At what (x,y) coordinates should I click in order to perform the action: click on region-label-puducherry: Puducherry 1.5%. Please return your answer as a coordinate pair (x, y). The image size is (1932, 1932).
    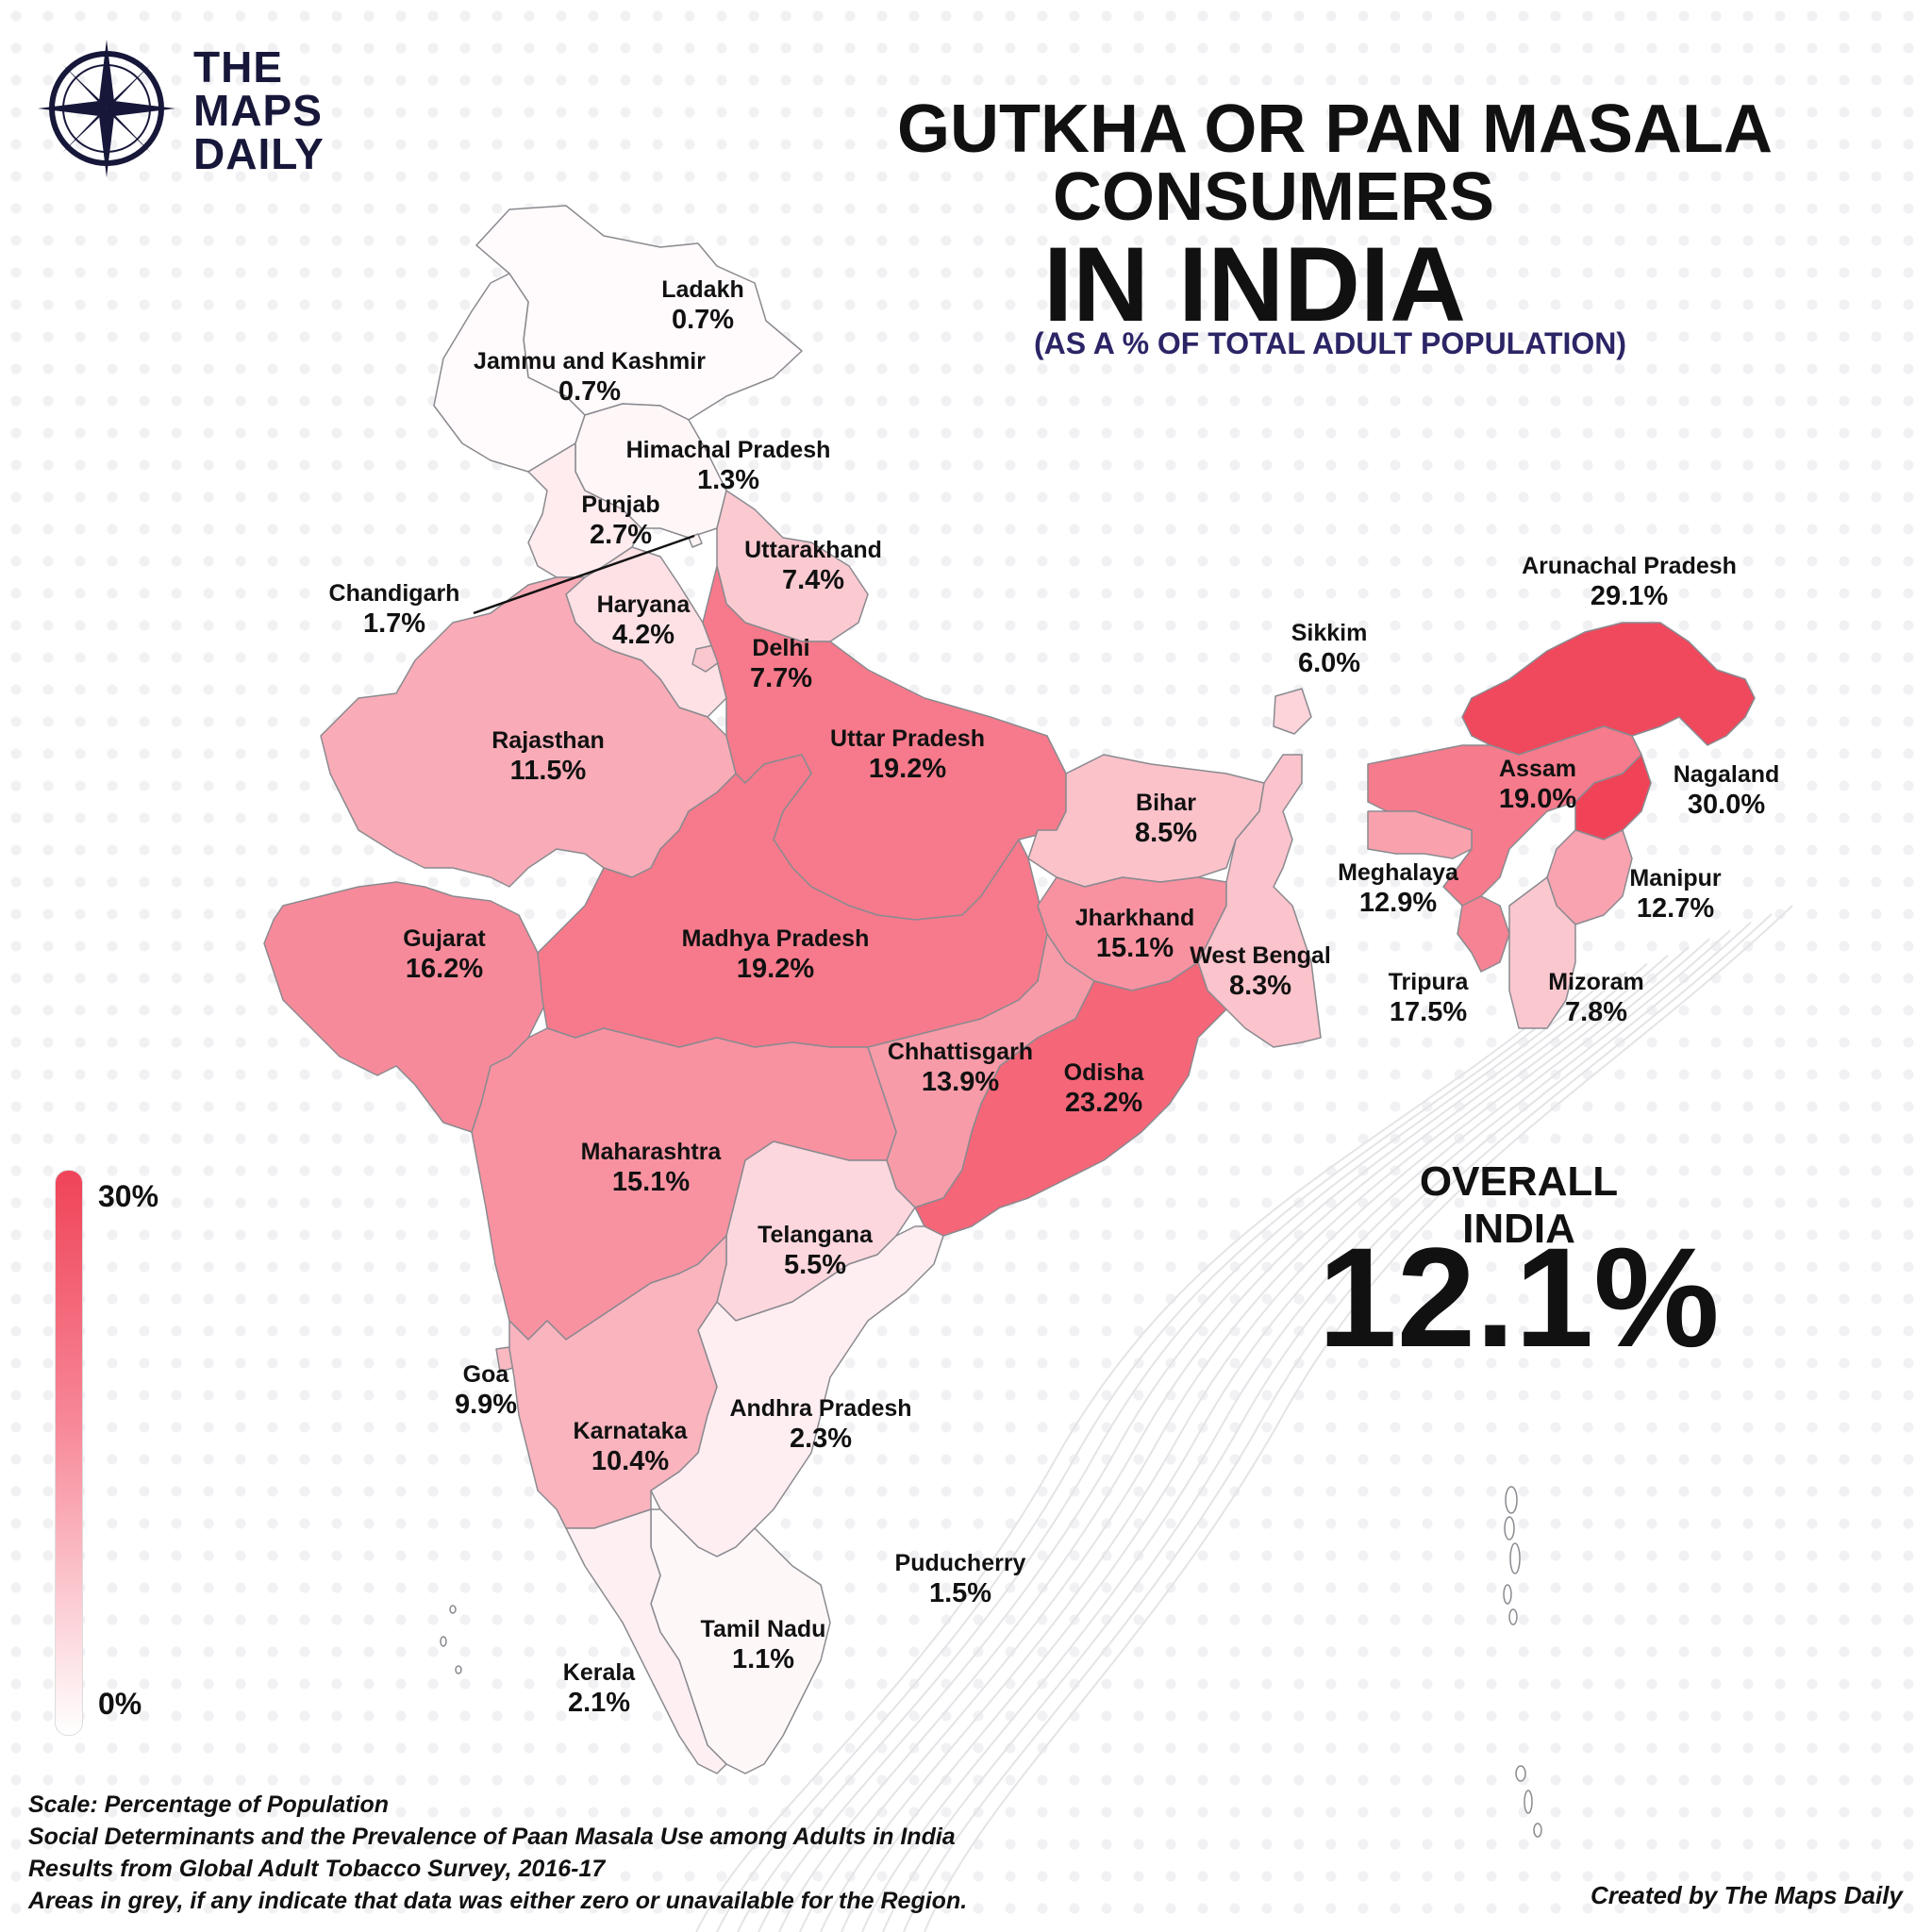
    Looking at the image, I should click on (960, 1579).